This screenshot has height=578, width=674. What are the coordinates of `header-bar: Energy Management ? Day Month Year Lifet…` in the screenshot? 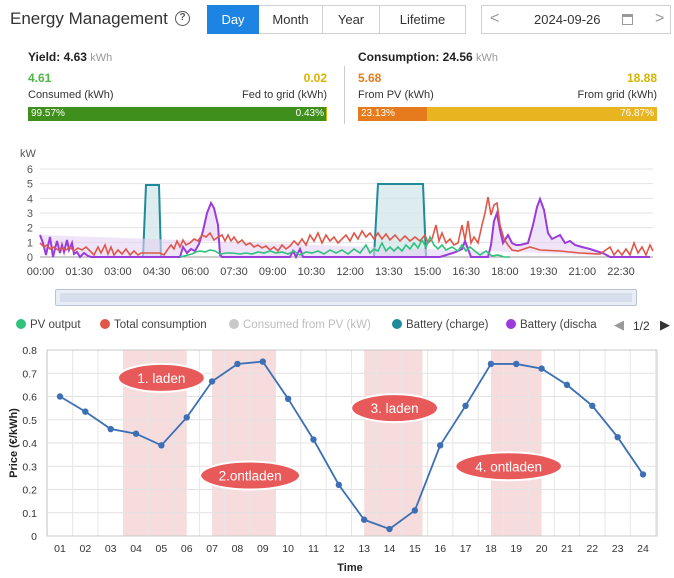 It's located at (337, 21).